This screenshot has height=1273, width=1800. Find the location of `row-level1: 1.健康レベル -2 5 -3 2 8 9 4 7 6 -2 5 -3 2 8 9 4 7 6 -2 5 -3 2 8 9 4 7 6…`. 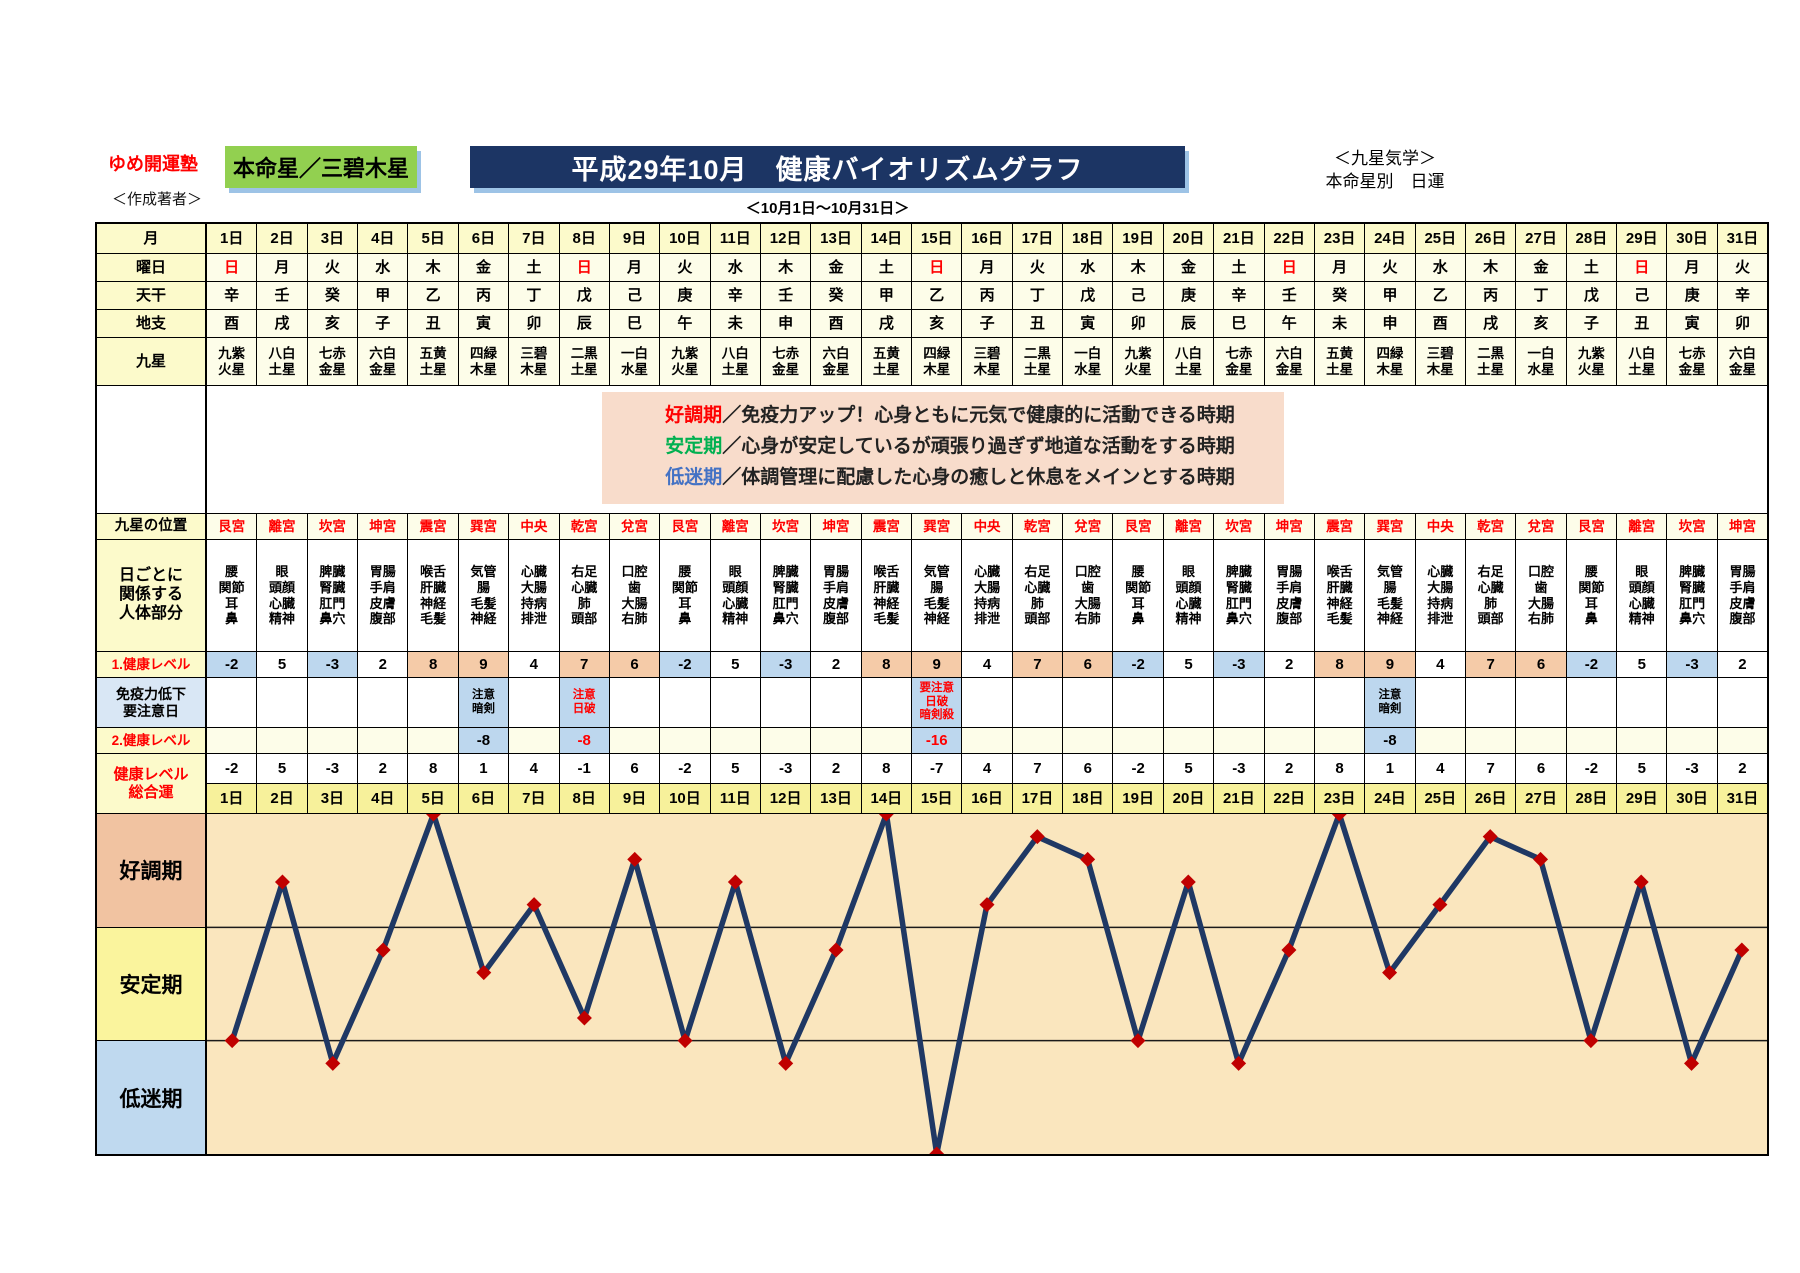

row-level1: 1.健康レベル -2 5 -3 2 8 9 4 7 6 -2 5 -3 2 8 9 4 7 6 -2 5 -3 2 8 9 4 7 6… is located at coordinates (932, 665).